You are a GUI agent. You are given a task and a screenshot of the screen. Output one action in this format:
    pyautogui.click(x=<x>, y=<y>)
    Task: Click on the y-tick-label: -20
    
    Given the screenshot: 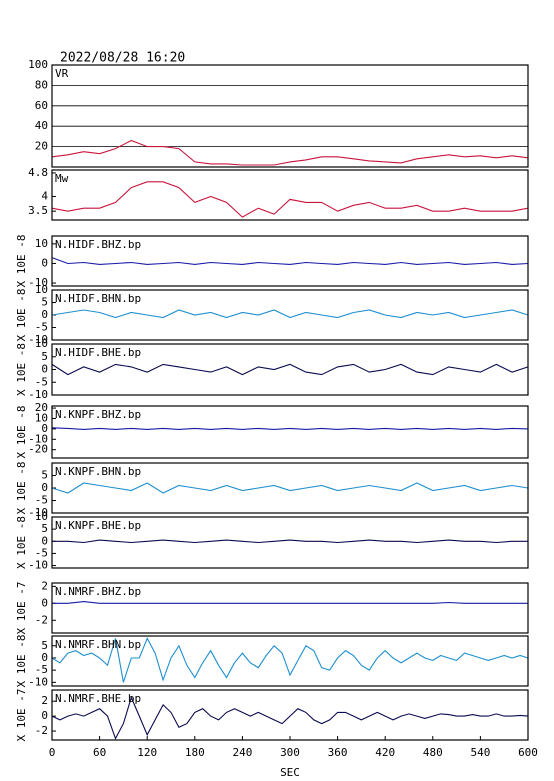 What is the action you would take?
    pyautogui.click(x=38, y=449)
    